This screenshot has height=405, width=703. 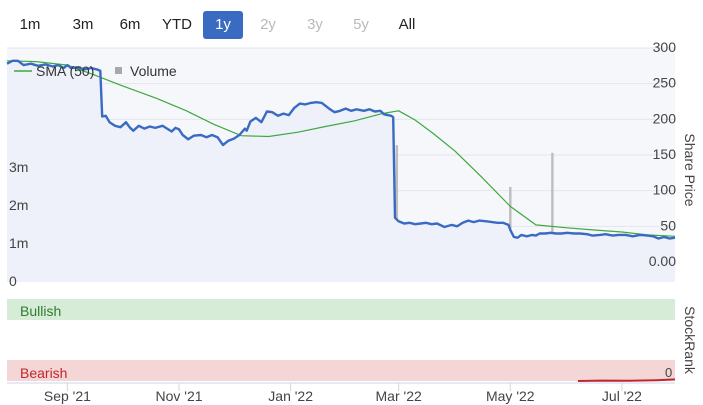 I want to click on share-price-tick-label: 0.00, so click(x=662, y=261).